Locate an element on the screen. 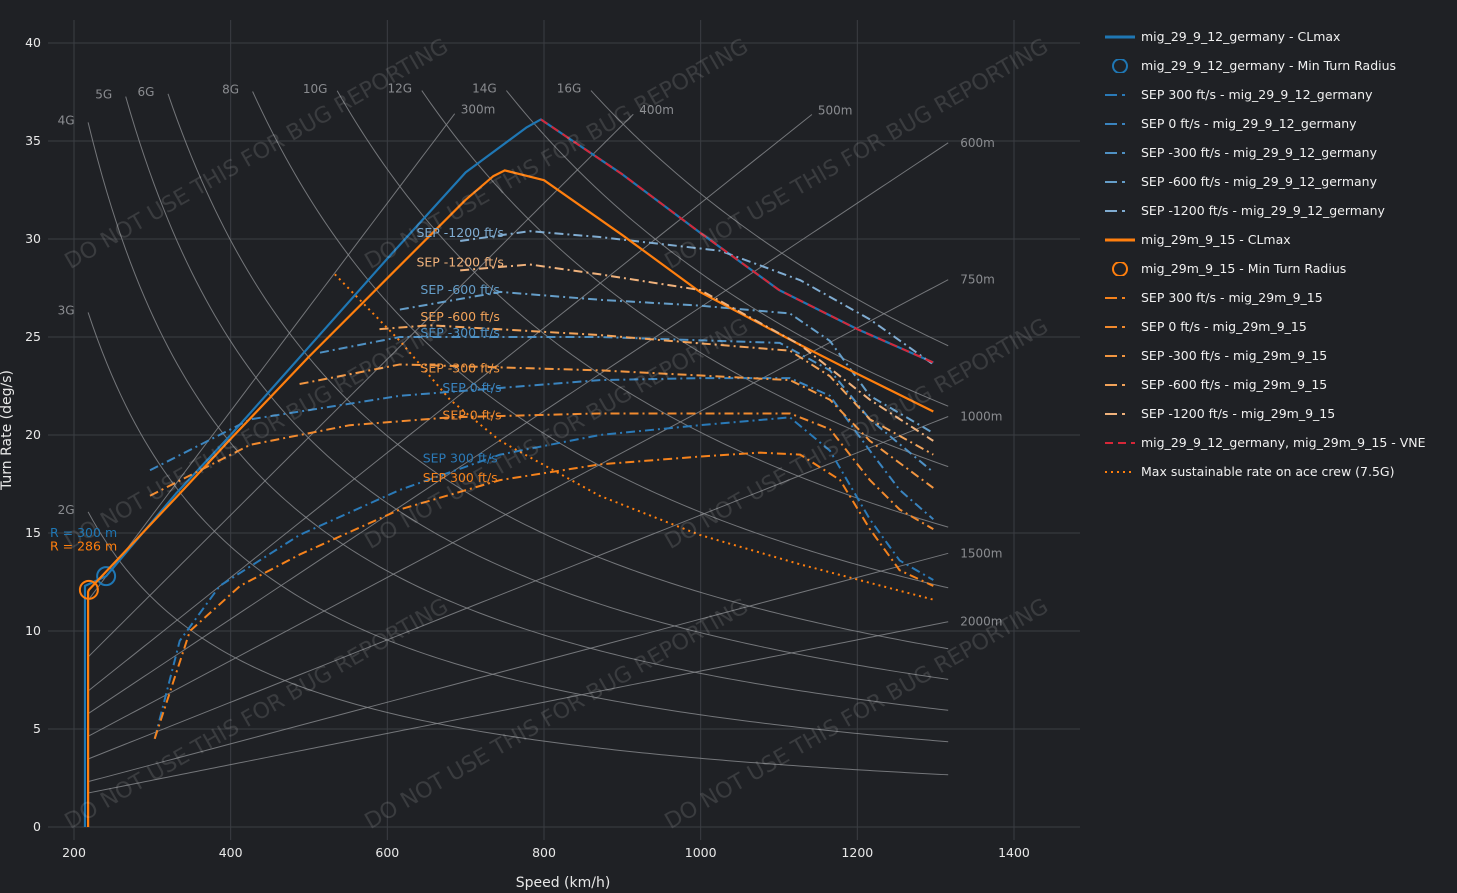 The height and width of the screenshot is (893, 1457). radius-line-label: 400m is located at coordinates (656, 110).